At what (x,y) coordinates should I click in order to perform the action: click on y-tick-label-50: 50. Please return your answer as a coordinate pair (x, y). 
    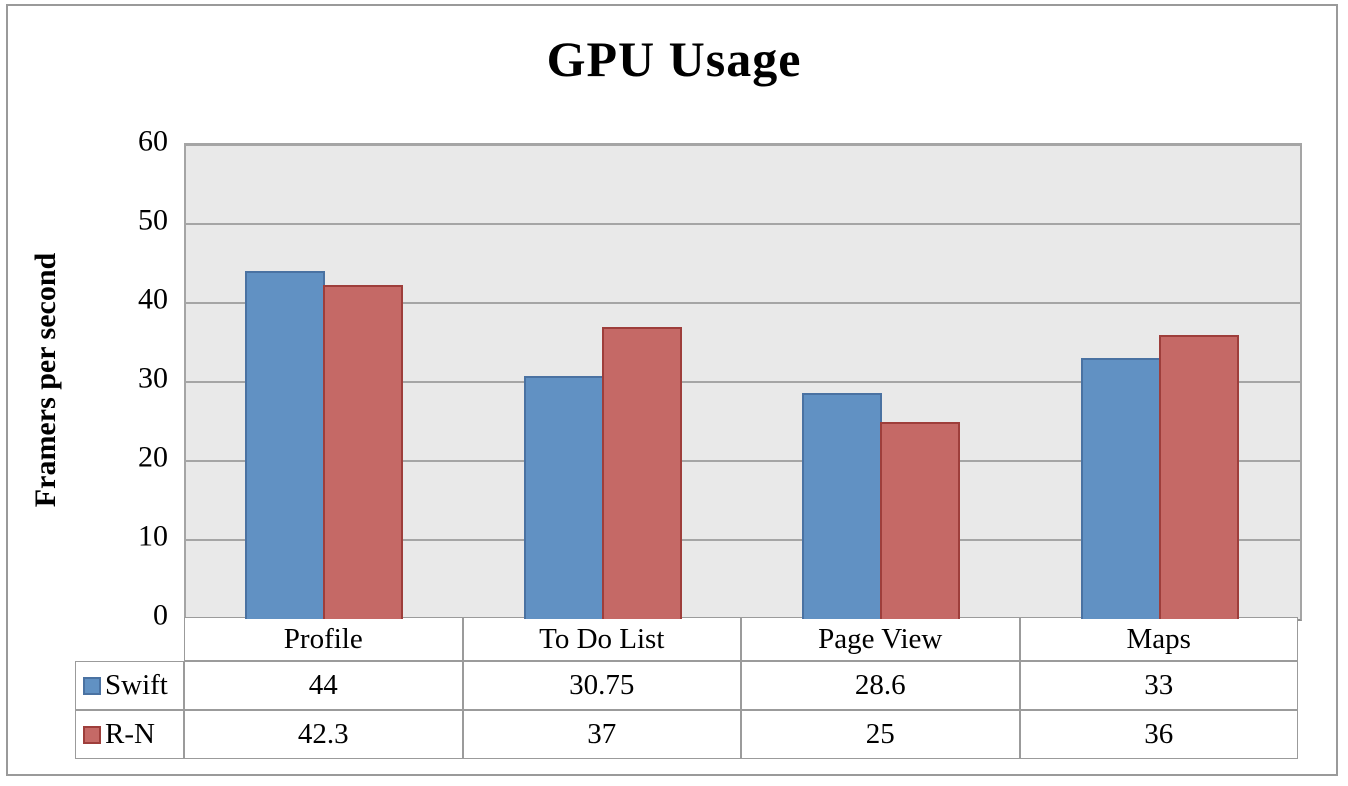
    Looking at the image, I should click on (153, 220).